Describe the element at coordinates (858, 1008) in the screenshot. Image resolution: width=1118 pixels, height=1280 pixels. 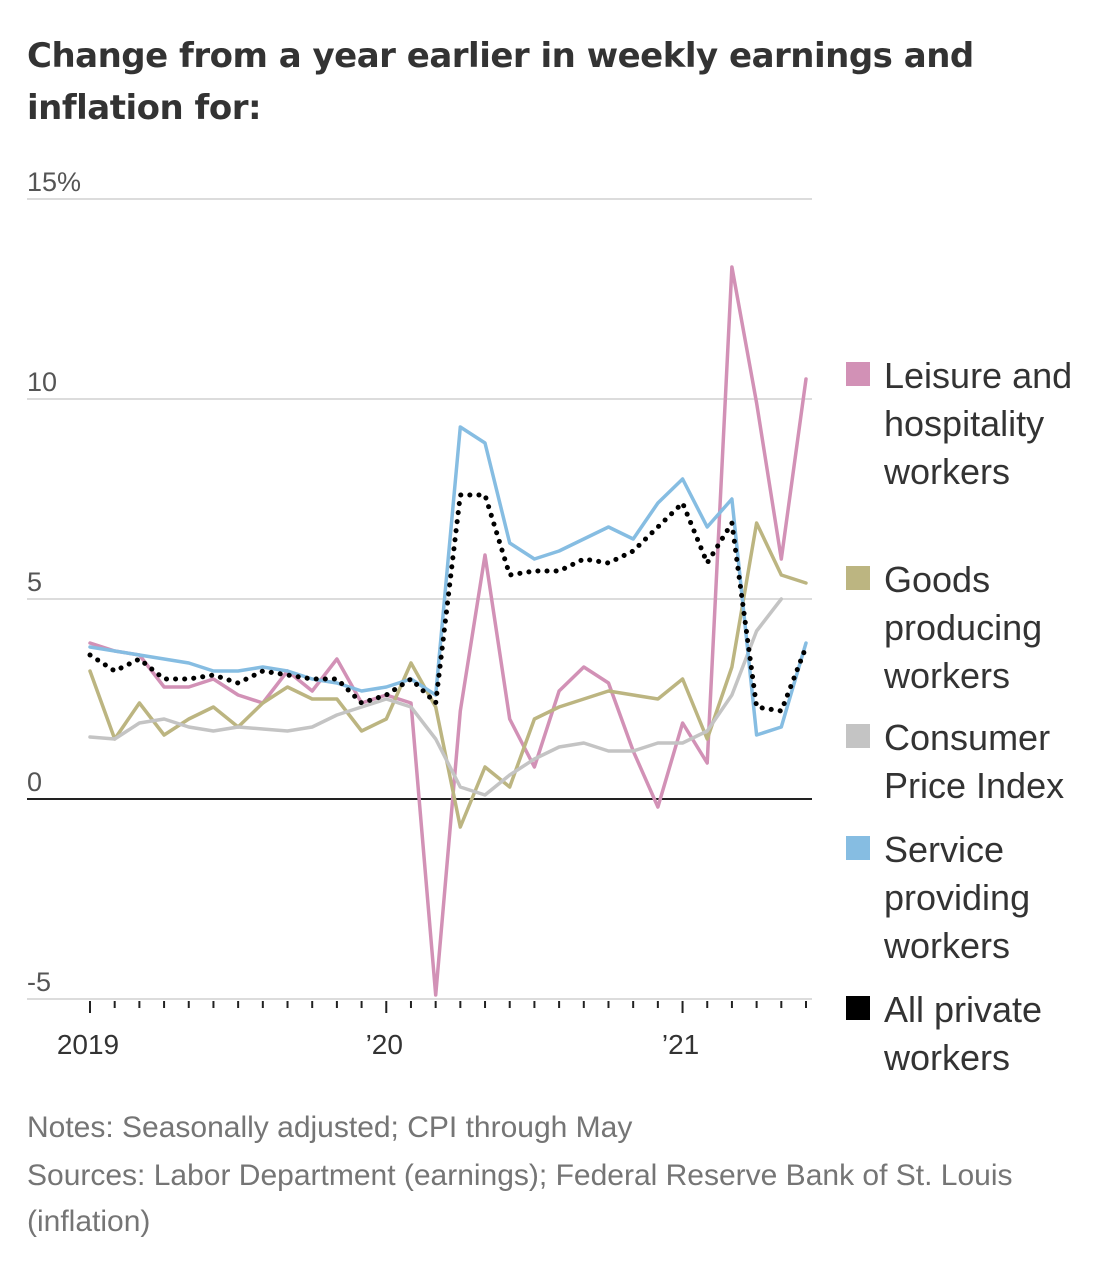
I see `legend-swatch-all-private` at that location.